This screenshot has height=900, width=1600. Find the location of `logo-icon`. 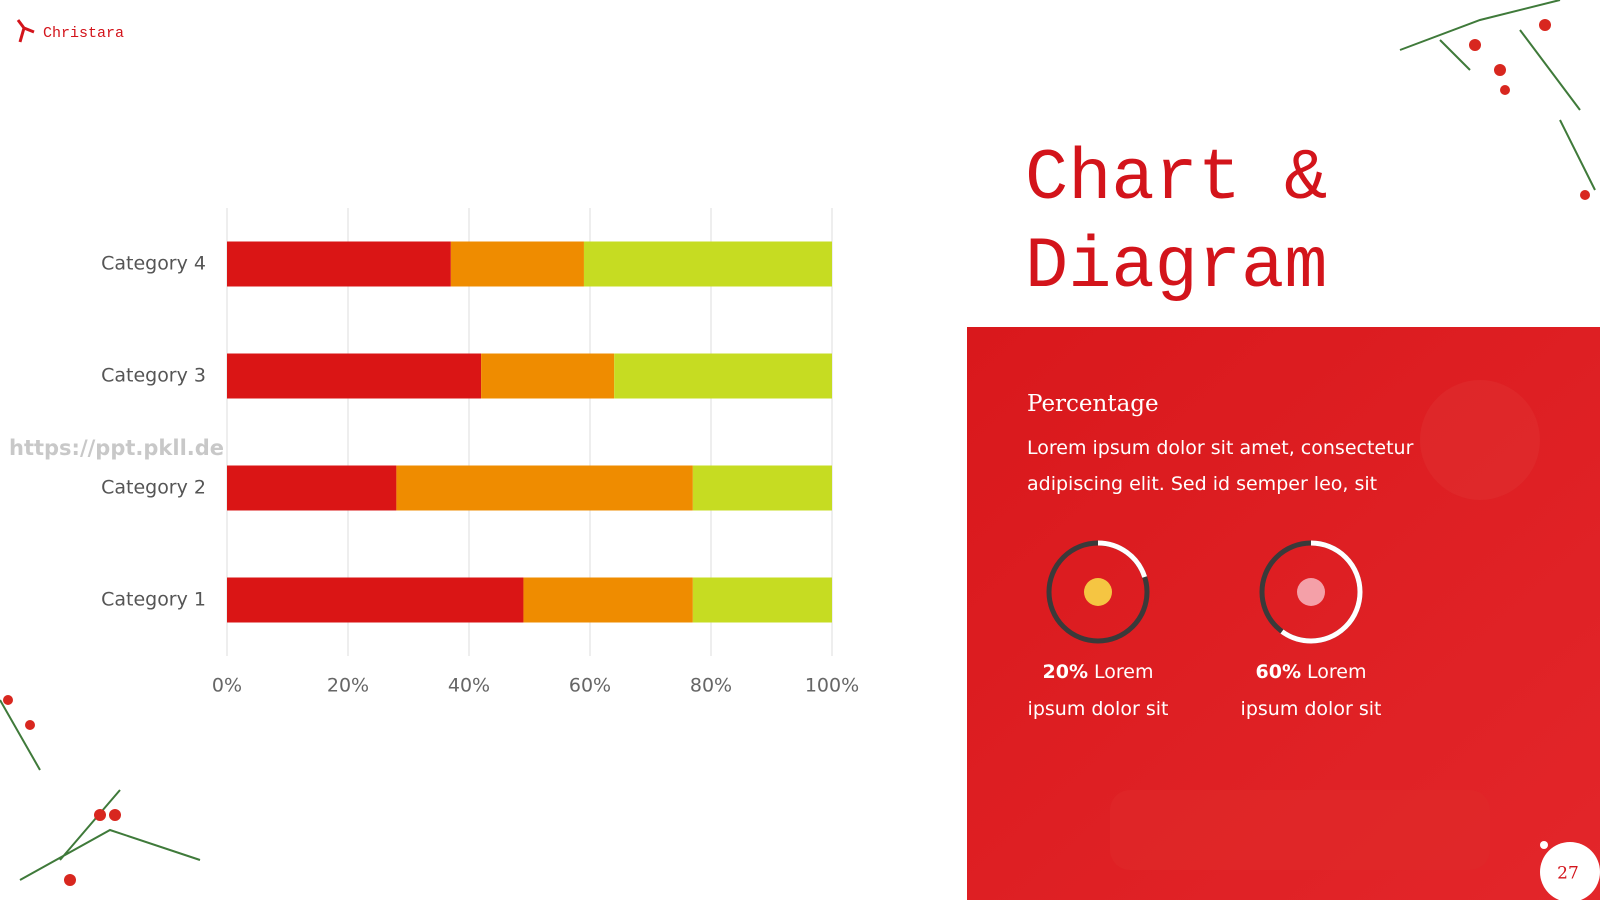

logo-icon is located at coordinates (25, 31).